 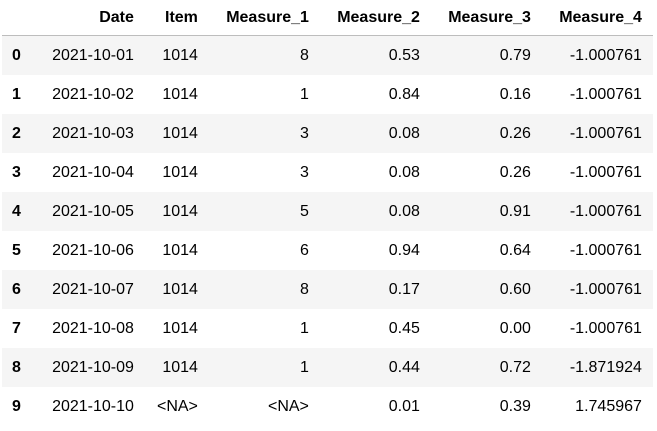 What do you see at coordinates (327, 328) in the screenshot?
I see `table-row: 7 2021-10-08 1014 1 0.45 0.00 -1.000761` at bounding box center [327, 328].